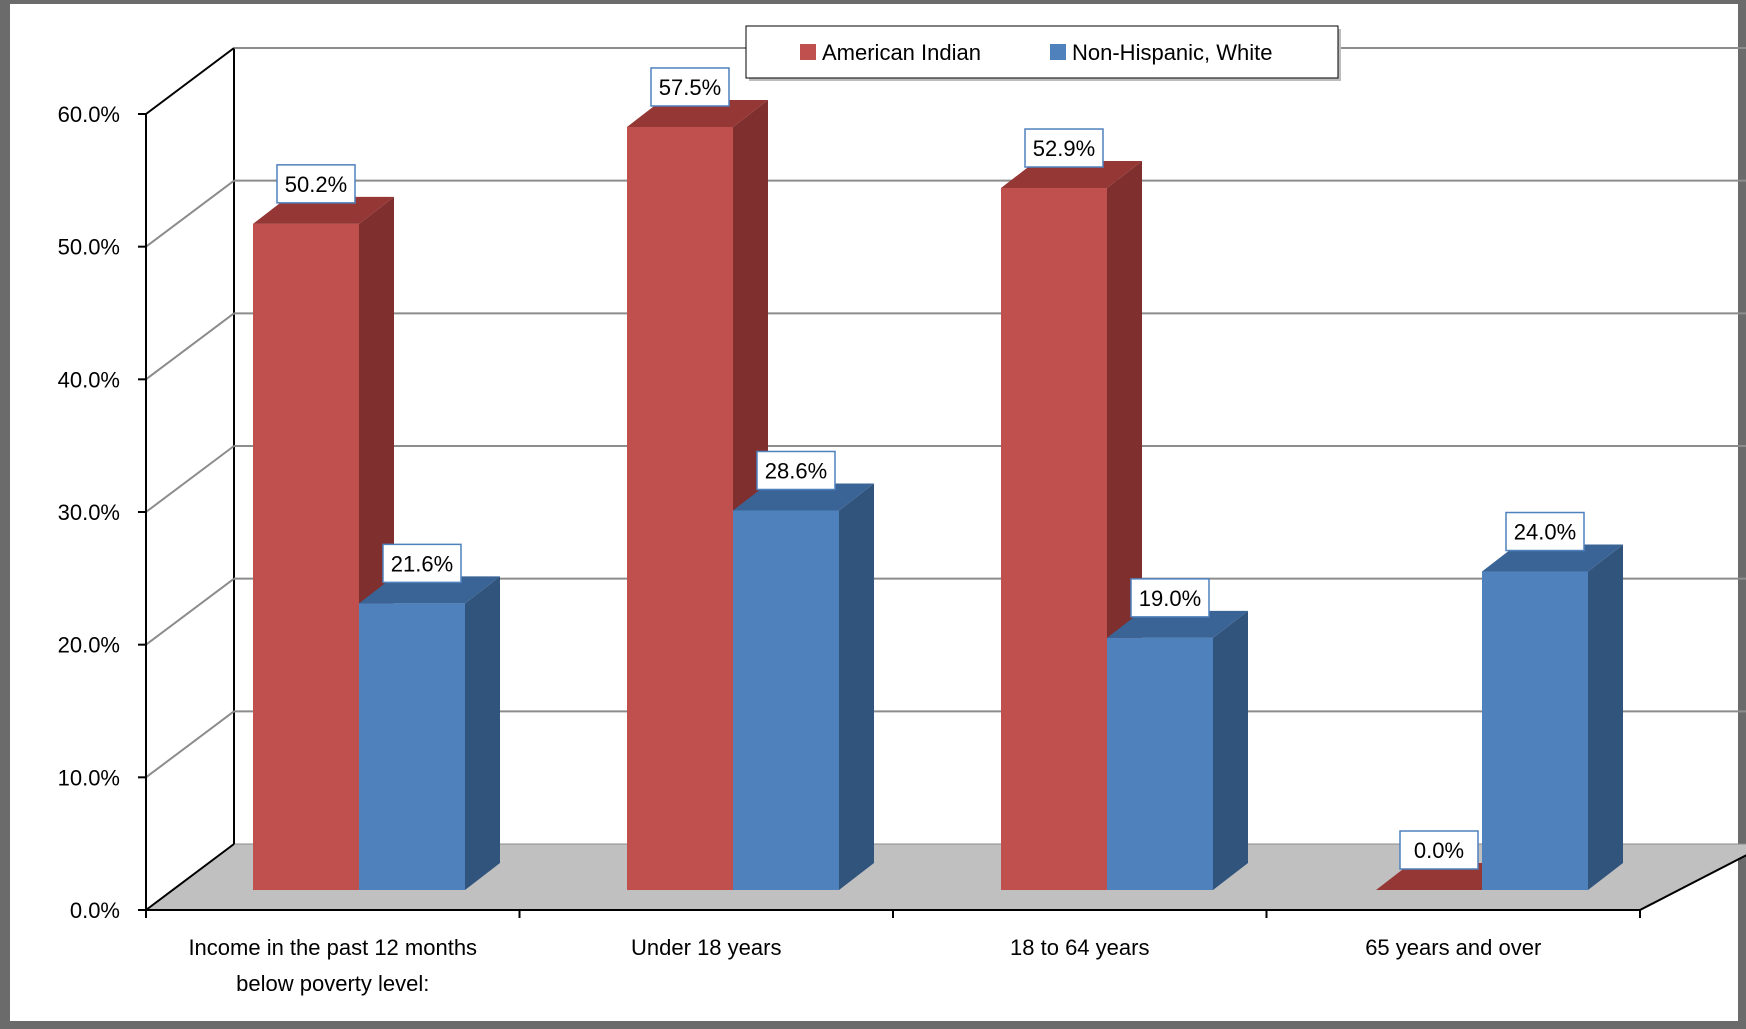 The image size is (1746, 1029). I want to click on data-label: 57.5%, so click(690, 87).